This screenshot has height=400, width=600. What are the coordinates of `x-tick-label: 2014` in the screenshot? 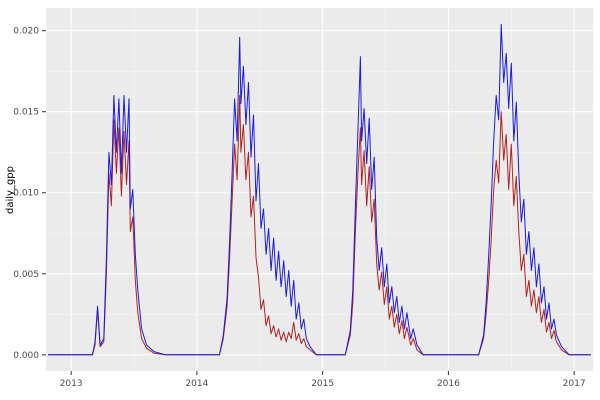 It's located at (196, 384).